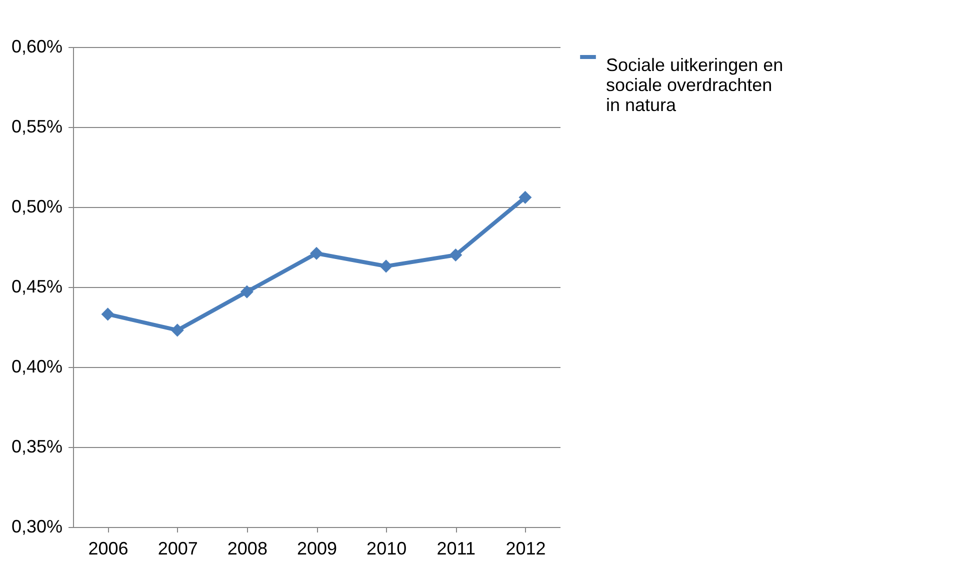 The image size is (958, 576). I want to click on x-tick-label: 2009, so click(317, 548).